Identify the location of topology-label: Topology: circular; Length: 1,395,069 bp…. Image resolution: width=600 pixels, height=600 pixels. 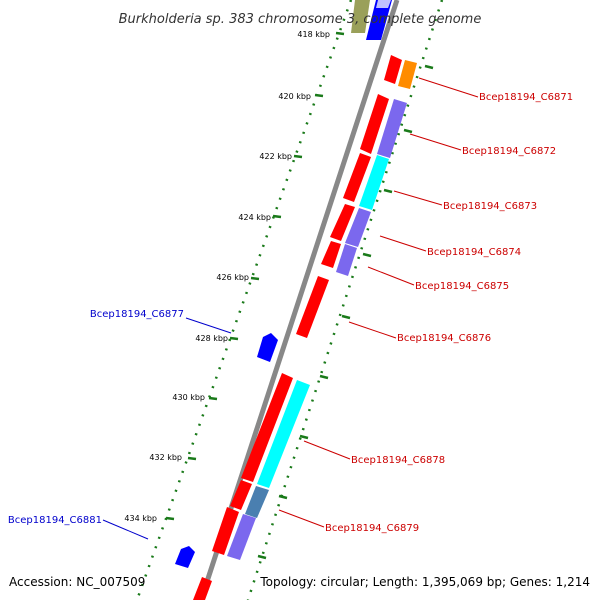
(424, 582).